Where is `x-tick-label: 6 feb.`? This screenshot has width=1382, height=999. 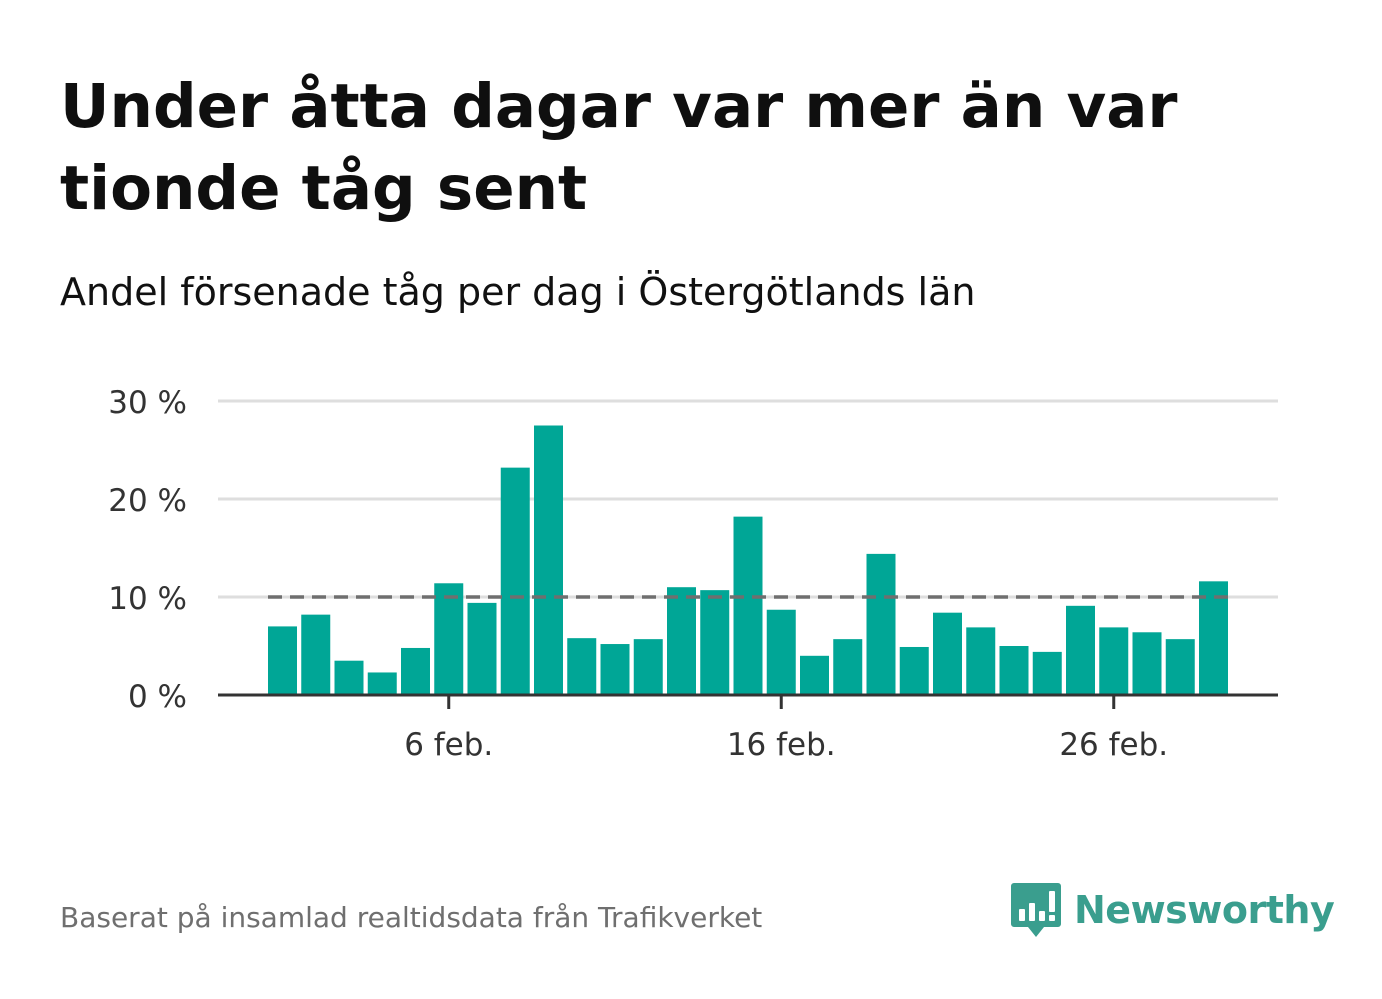
x-tick-label: 6 feb. is located at coordinates (448, 745).